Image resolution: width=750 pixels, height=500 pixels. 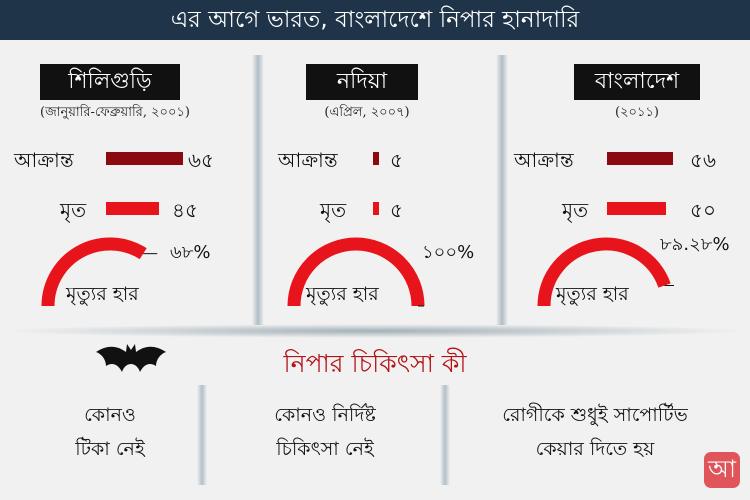 What do you see at coordinates (595, 415) in the screenshot?
I see `treatment-item-line1: রোগীকে শুধুই সাপোর্টিভ` at bounding box center [595, 415].